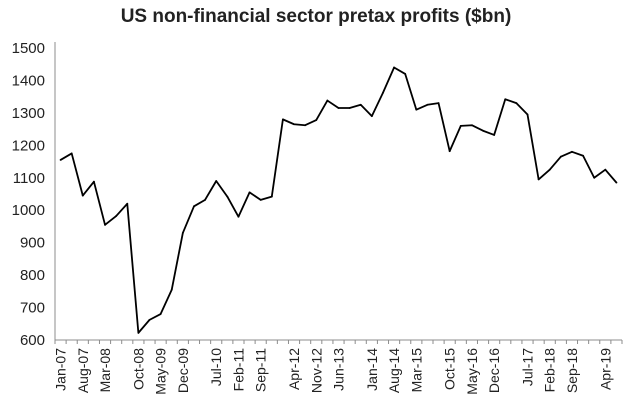 The width and height of the screenshot is (632, 411). Describe the element at coordinates (494, 370) in the screenshot. I see `x-tick-label: Dec-16` at that location.